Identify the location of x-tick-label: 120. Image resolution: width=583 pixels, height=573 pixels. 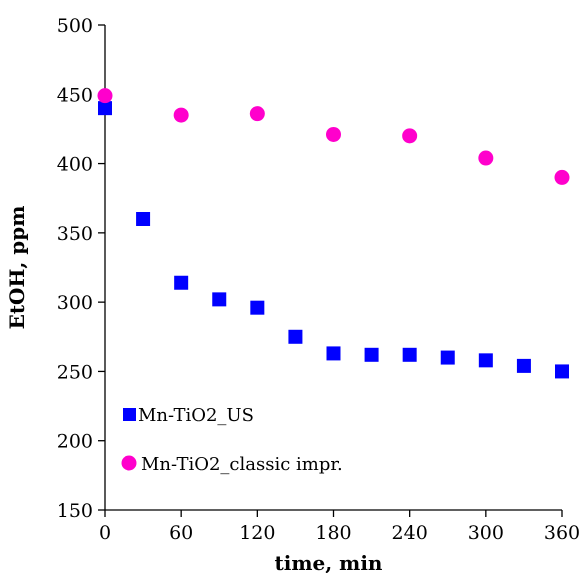
(257, 533).